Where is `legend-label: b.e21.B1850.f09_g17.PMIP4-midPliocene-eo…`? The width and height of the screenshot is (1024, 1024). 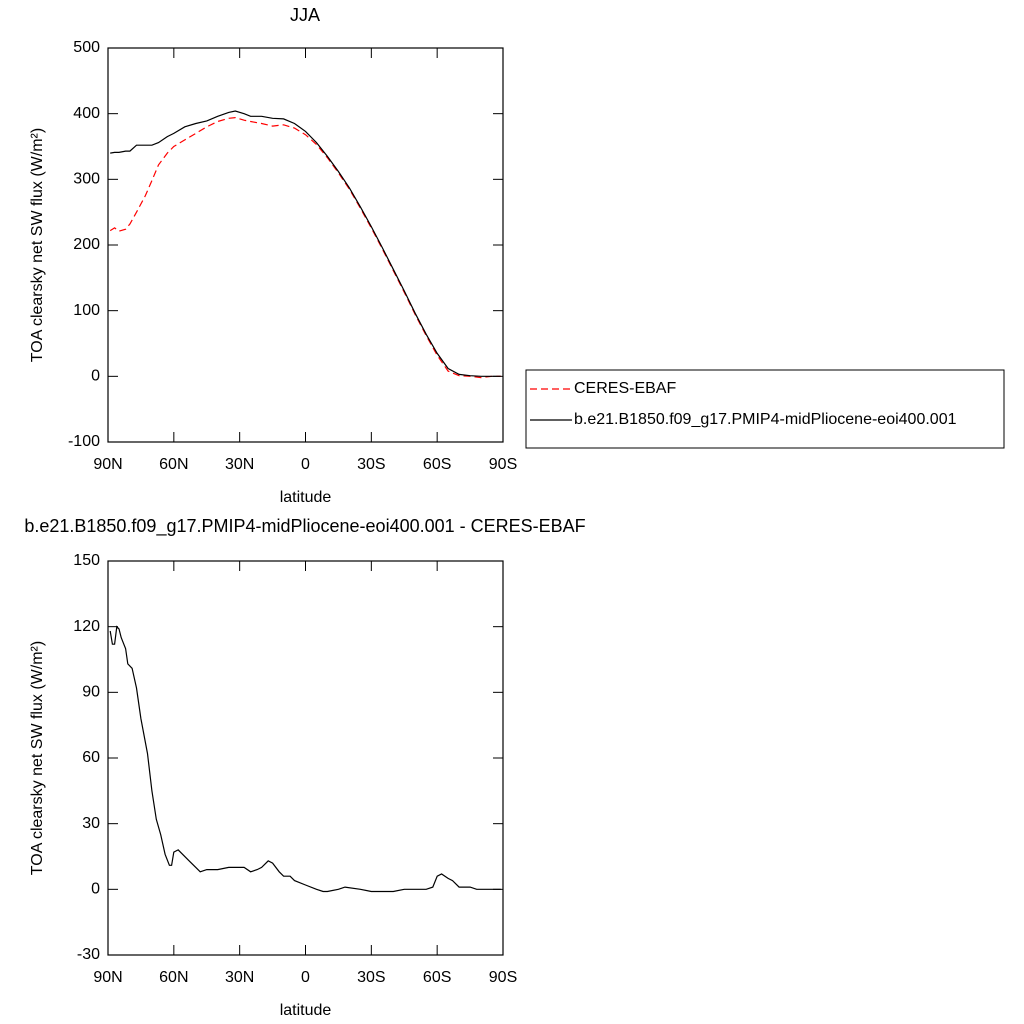
legend-label: b.e21.B1850.f09_g17.PMIP4-midPliocene-eo… is located at coordinates (765, 419).